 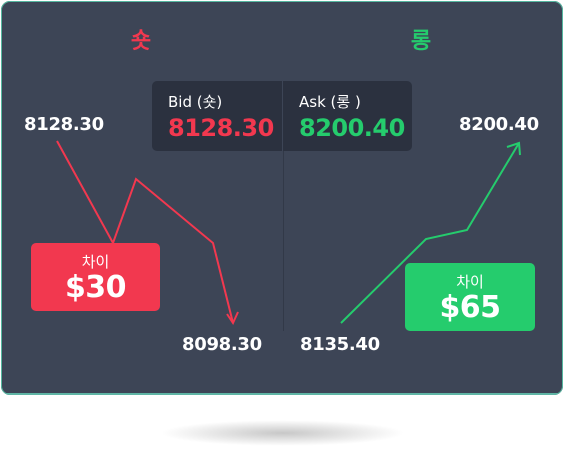 What do you see at coordinates (513, 148) in the screenshot?
I see `long-arrow-head` at bounding box center [513, 148].